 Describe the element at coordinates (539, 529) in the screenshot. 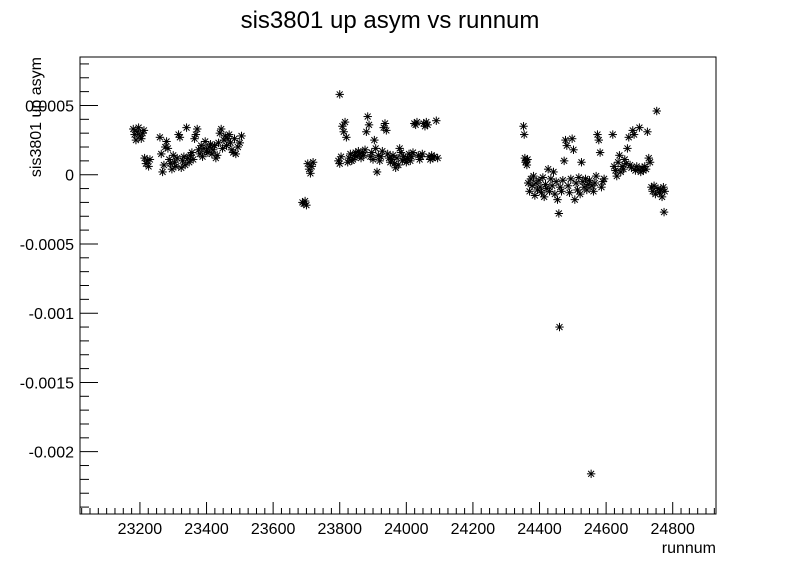

I see `x-tick-label: 24400` at that location.